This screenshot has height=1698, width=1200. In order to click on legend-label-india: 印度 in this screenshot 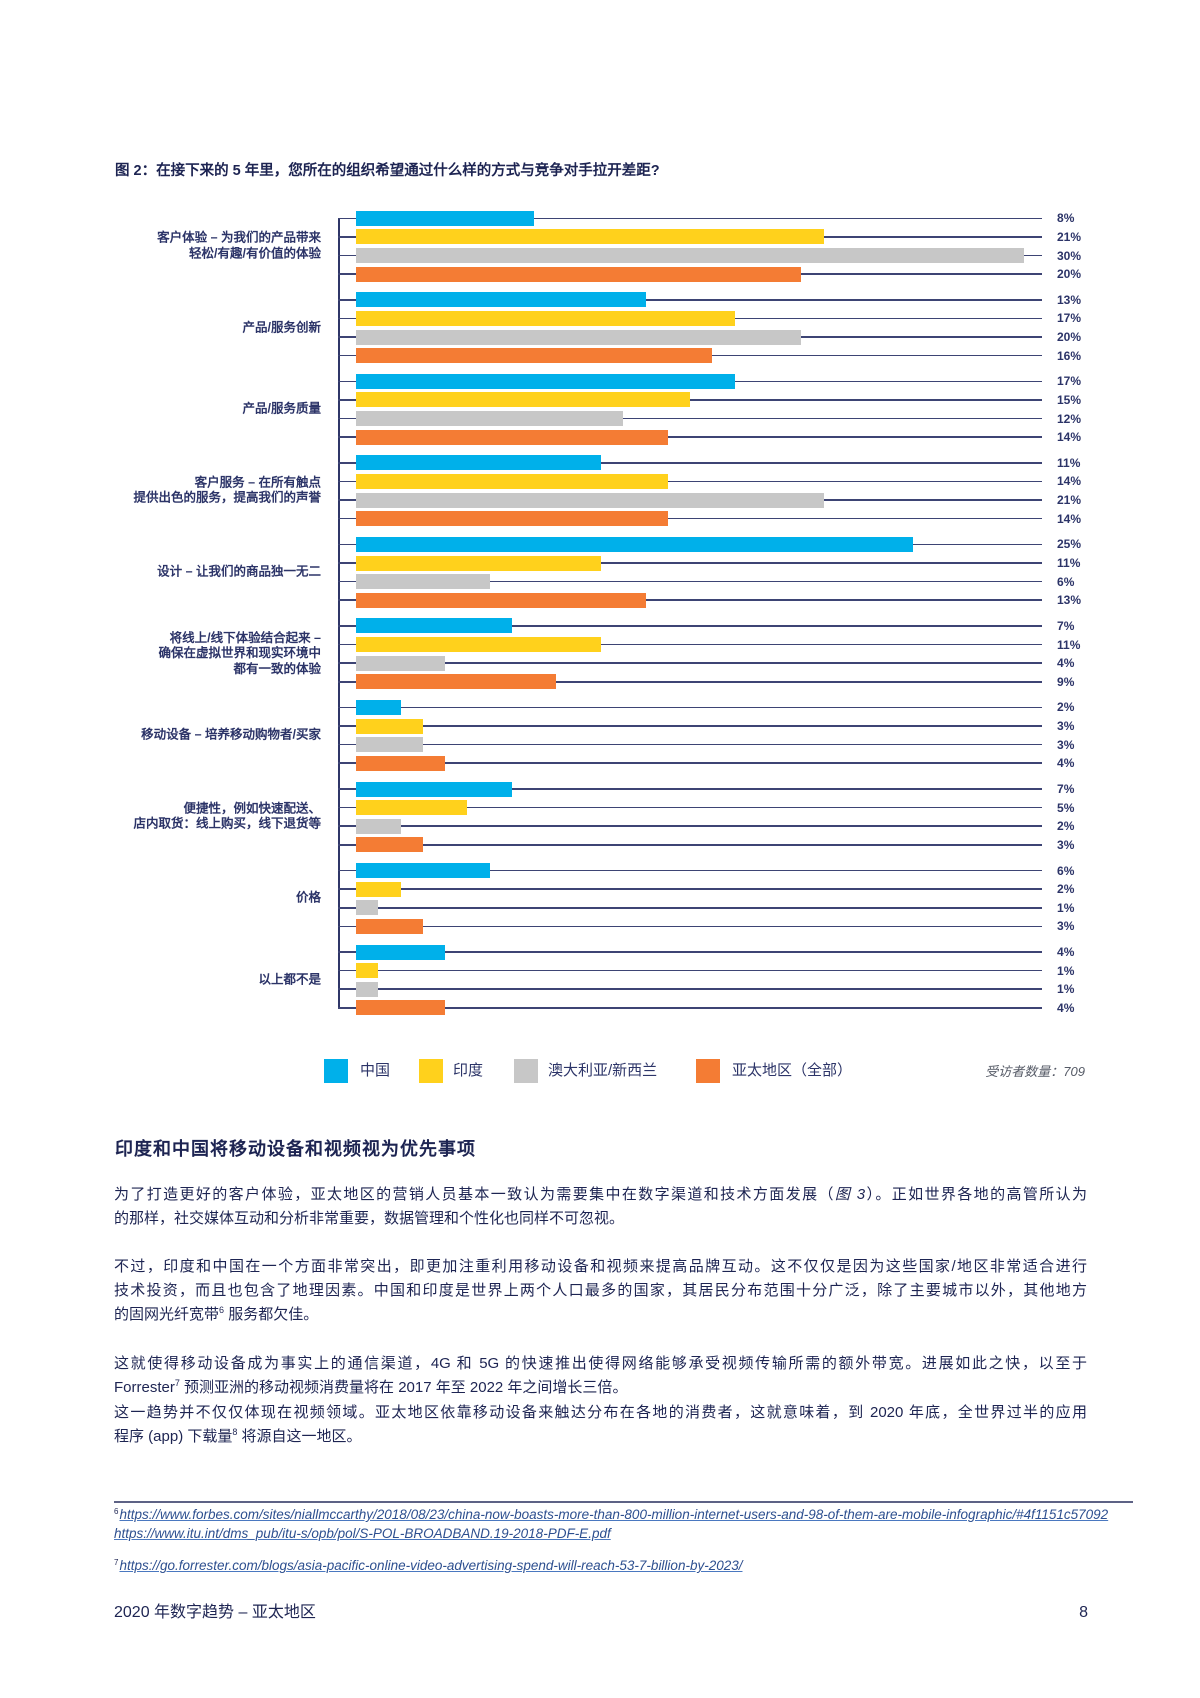, I will do `click(468, 1070)`.